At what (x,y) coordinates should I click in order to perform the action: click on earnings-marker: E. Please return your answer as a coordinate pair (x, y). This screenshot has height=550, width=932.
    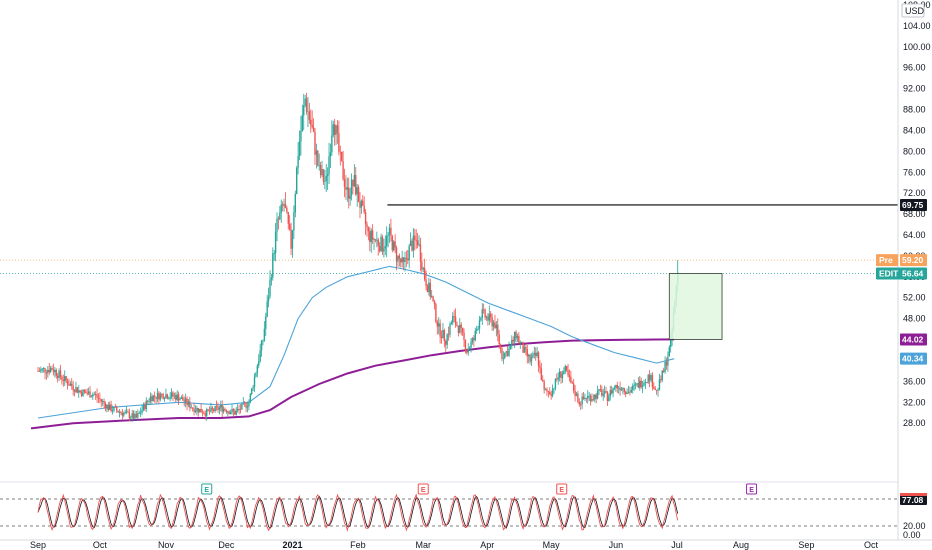
    Looking at the image, I should click on (207, 489).